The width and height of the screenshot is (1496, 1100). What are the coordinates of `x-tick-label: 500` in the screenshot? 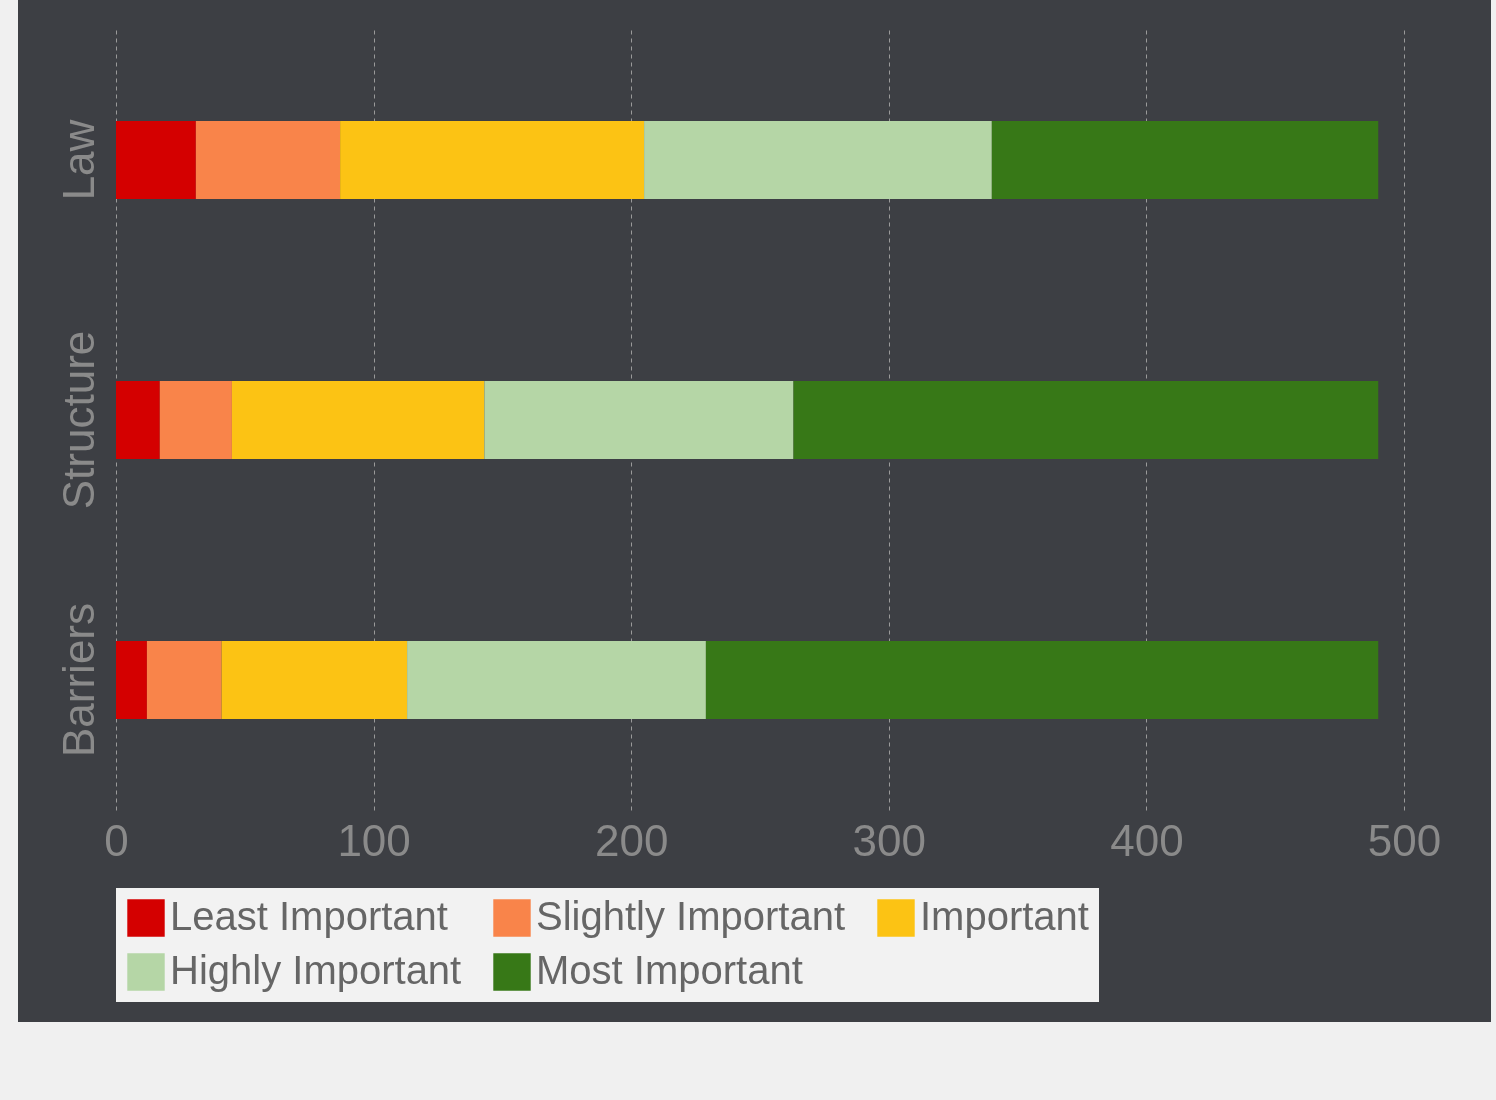 It's located at (1404, 840).